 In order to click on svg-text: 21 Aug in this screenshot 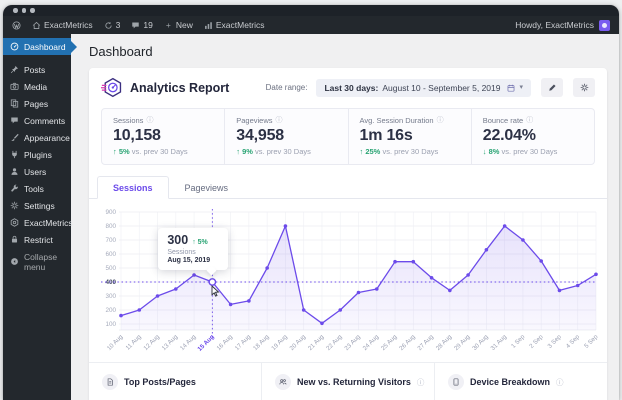, I will do `click(316, 342)`.